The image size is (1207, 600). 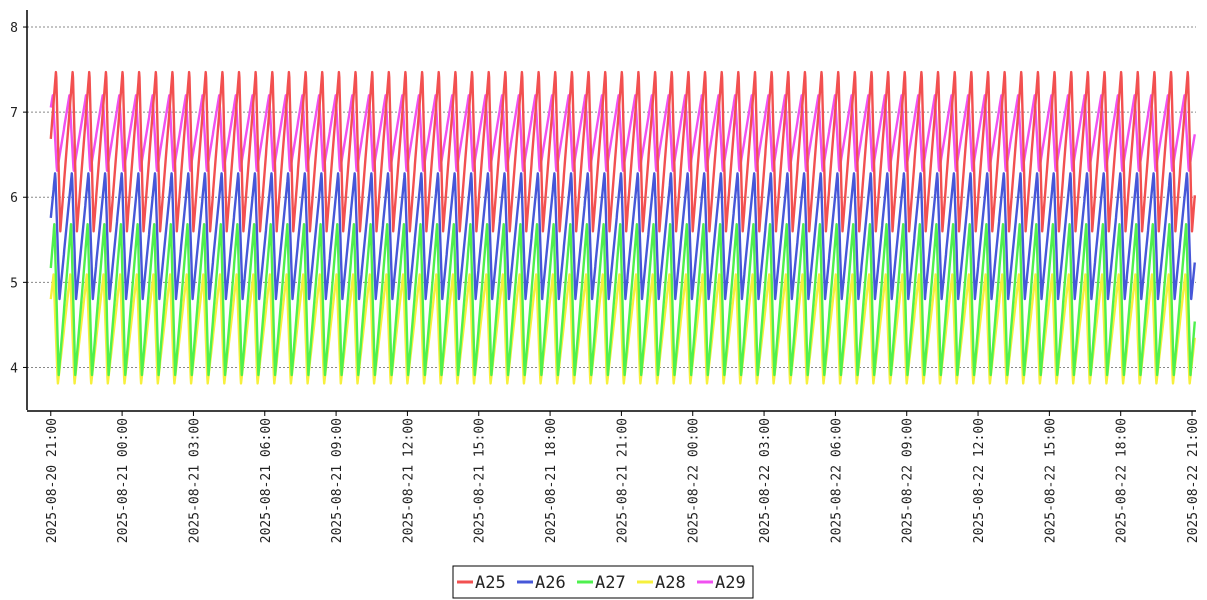 I want to click on y-tick-label: 5, so click(x=14, y=283).